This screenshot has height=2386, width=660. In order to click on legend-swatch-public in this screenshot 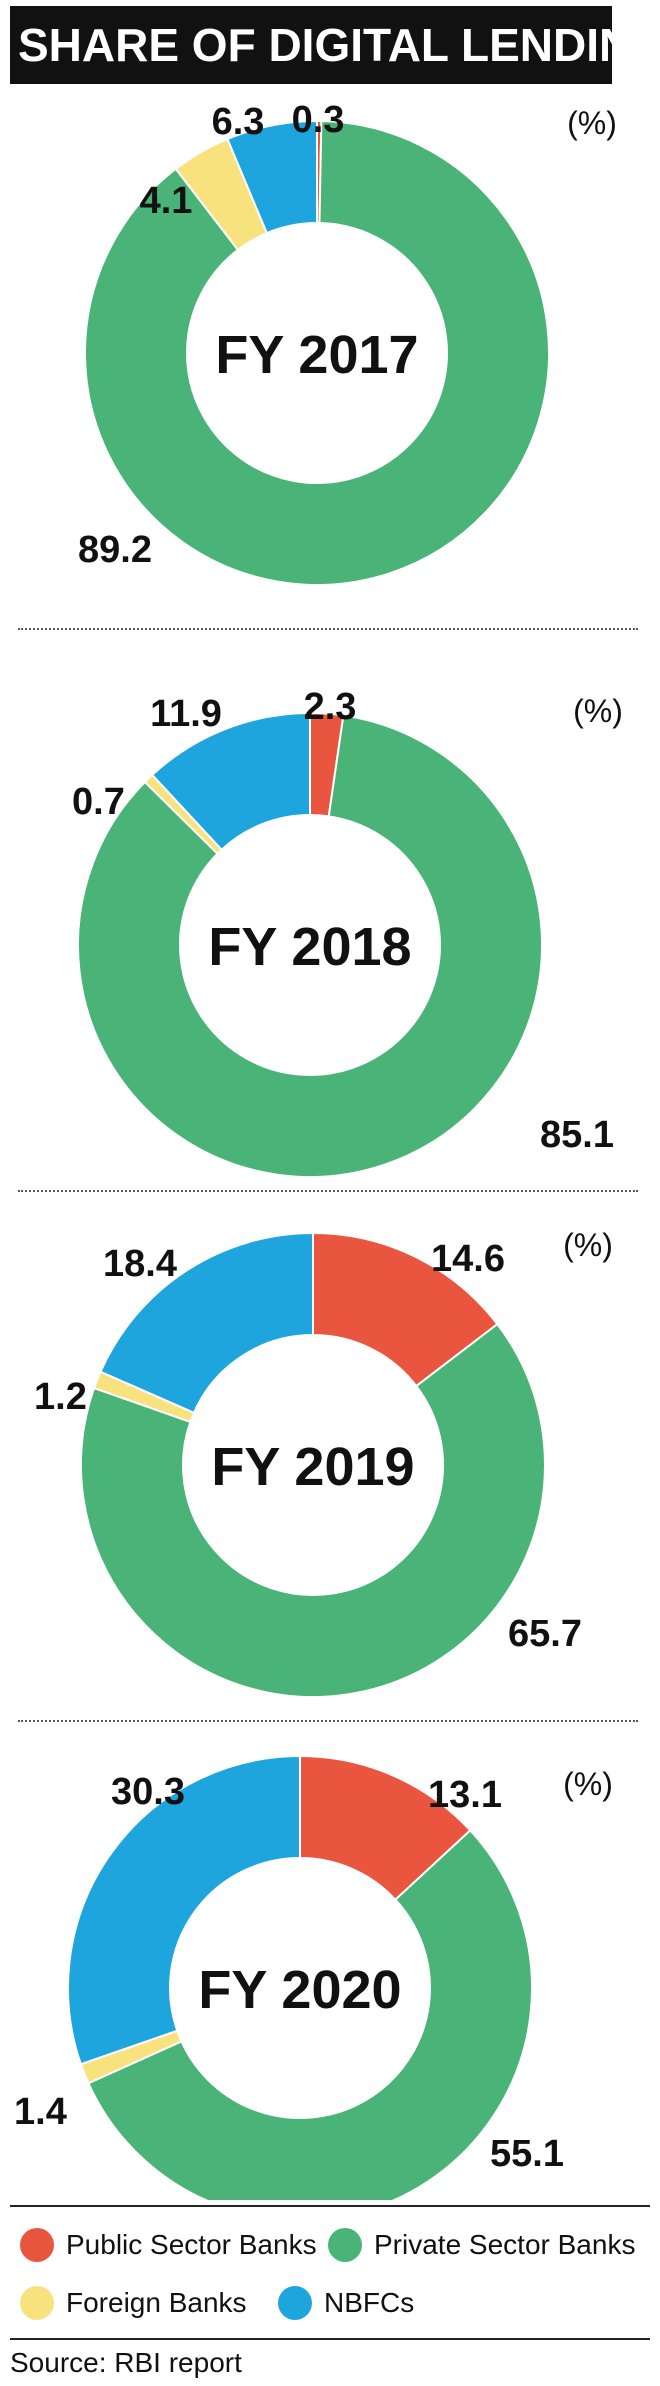, I will do `click(37, 2245)`.